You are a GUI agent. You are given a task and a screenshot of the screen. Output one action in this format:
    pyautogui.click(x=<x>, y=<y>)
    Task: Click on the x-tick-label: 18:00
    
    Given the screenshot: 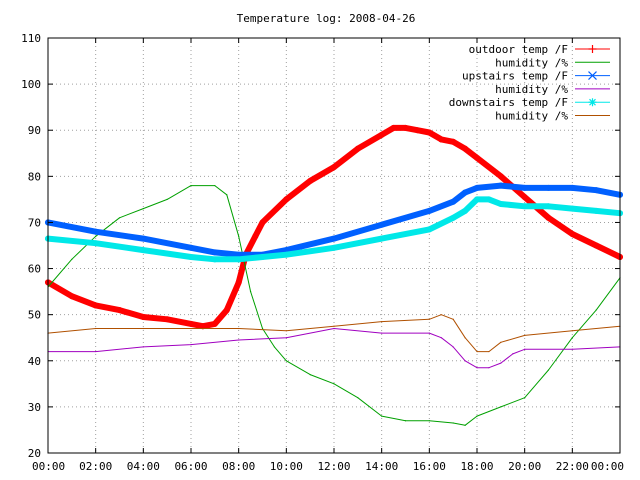 What is the action you would take?
    pyautogui.click(x=476, y=466)
    